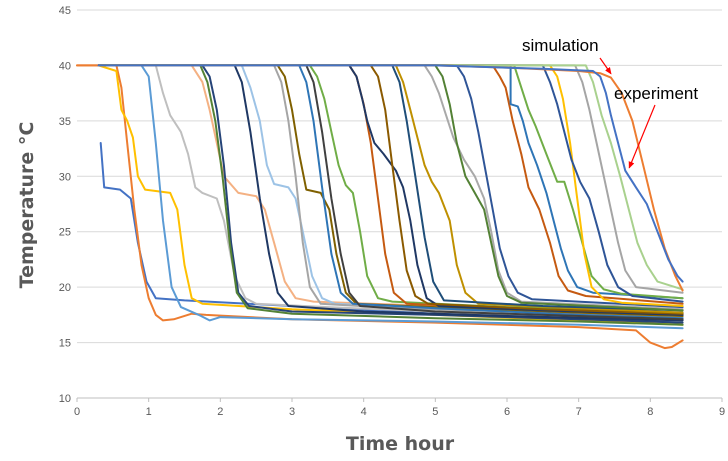 This screenshot has height=461, width=728. I want to click on x-tick-label: 6, so click(507, 412).